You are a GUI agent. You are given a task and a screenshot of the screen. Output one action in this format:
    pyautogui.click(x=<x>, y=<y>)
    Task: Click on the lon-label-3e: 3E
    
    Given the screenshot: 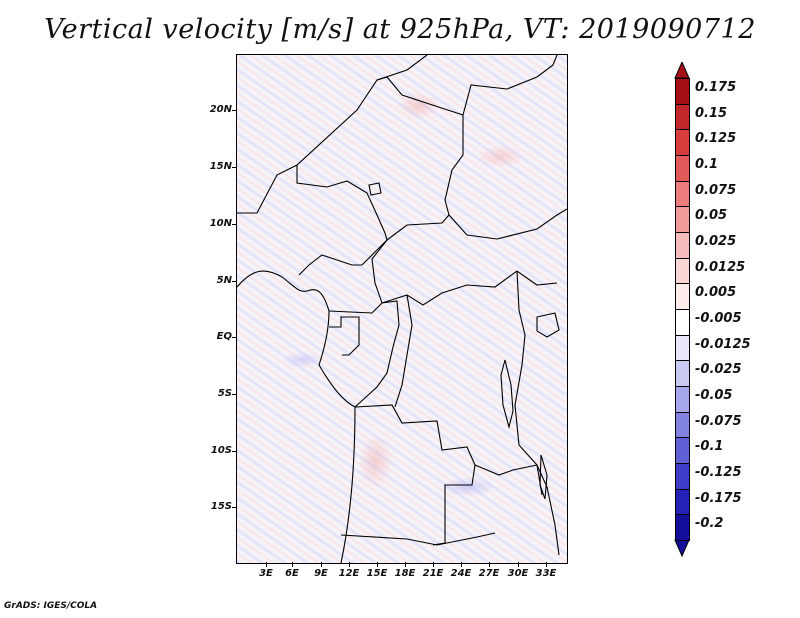 What is the action you would take?
    pyautogui.click(x=266, y=573)
    